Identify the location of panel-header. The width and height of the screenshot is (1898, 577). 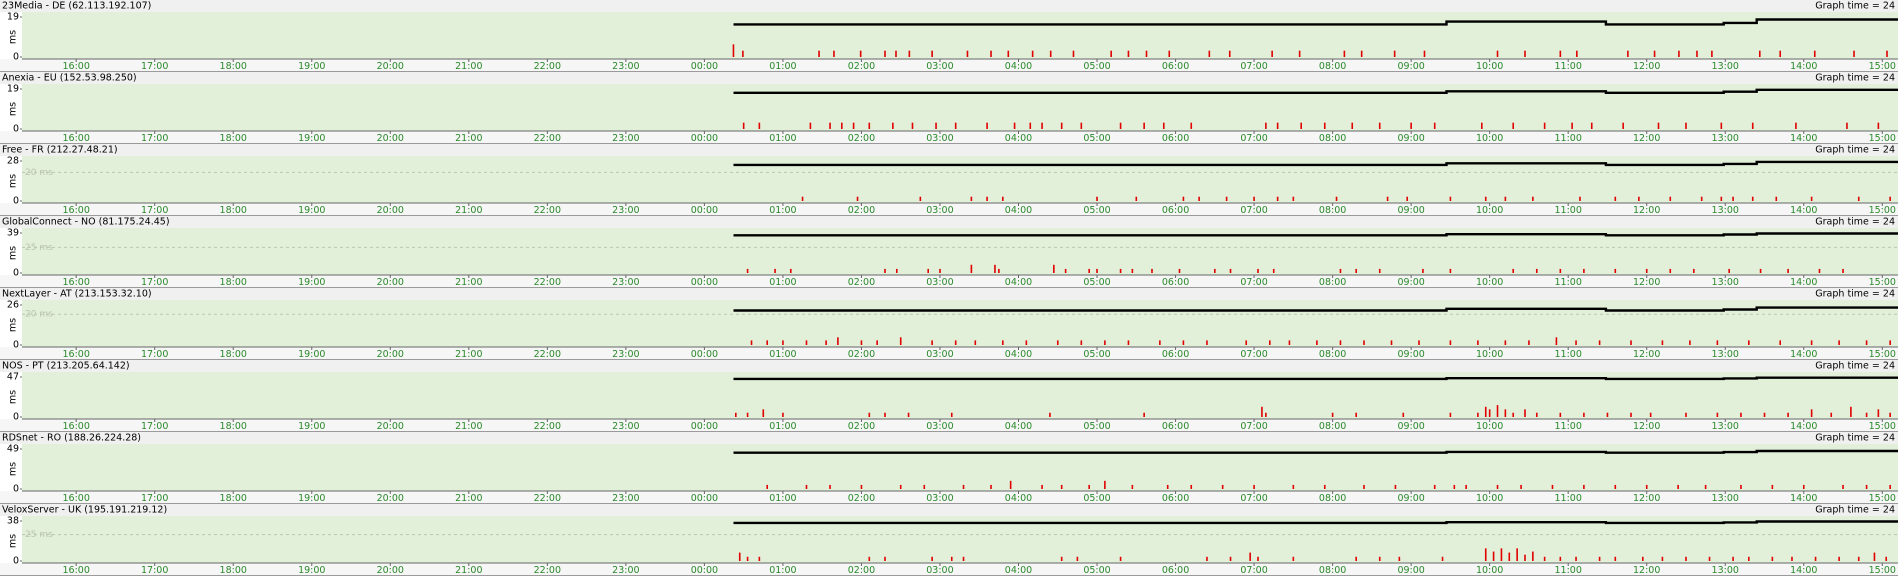
(949, 222).